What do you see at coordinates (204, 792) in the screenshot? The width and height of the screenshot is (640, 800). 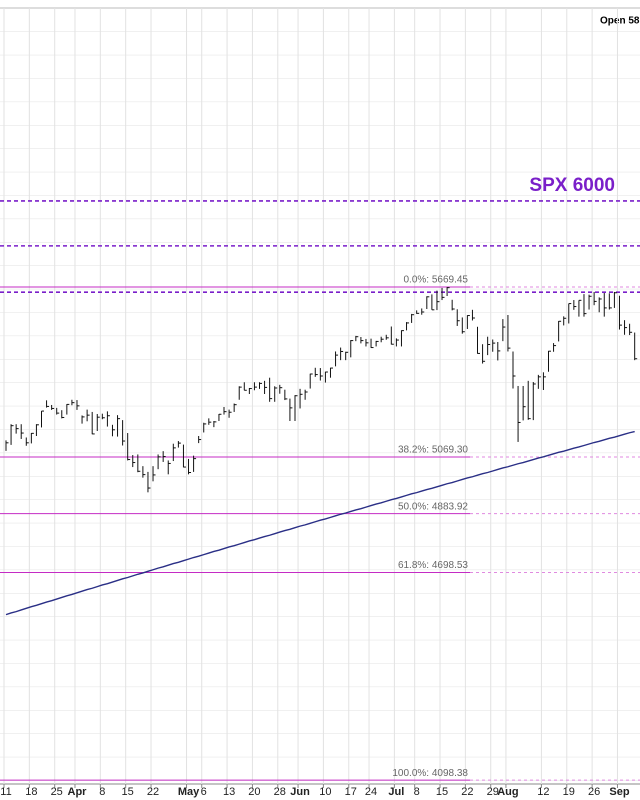 I see `x-tick-label: 6` at bounding box center [204, 792].